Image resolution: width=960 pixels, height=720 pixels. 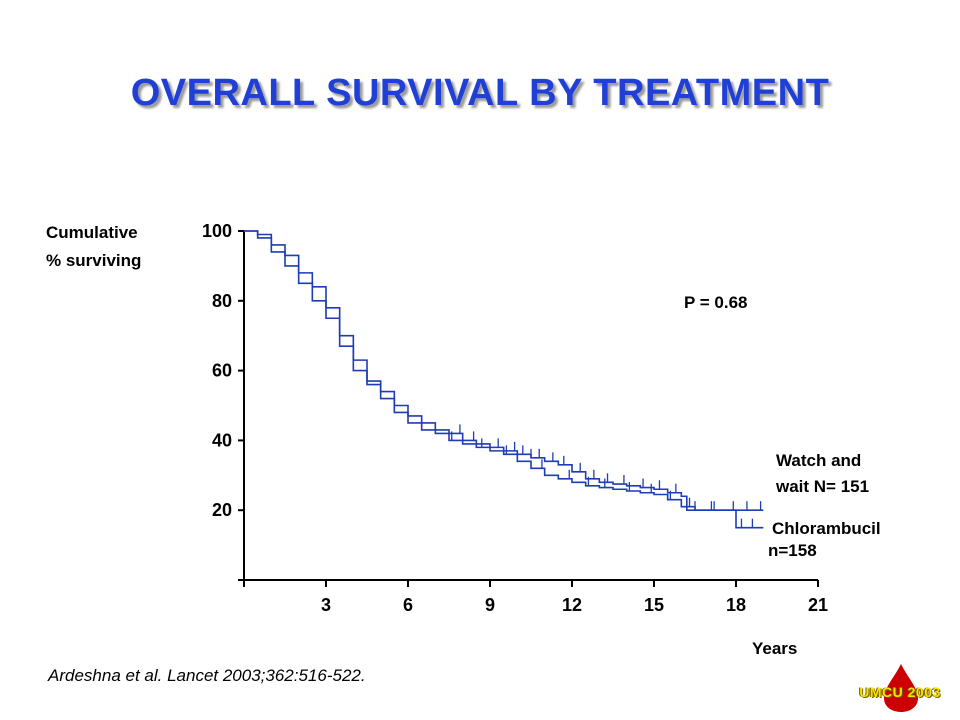 What do you see at coordinates (774, 648) in the screenshot?
I see `x-axis-label: Years` at bounding box center [774, 648].